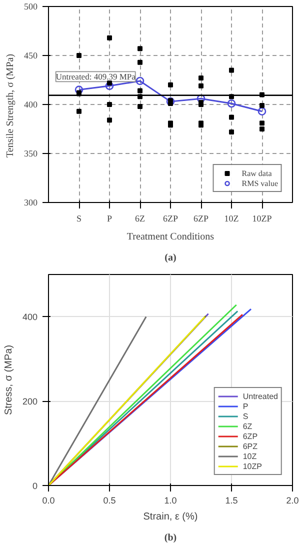  What do you see at coordinates (48, 501) in the screenshot?
I see `x-tick-label: 0.0` at bounding box center [48, 501].